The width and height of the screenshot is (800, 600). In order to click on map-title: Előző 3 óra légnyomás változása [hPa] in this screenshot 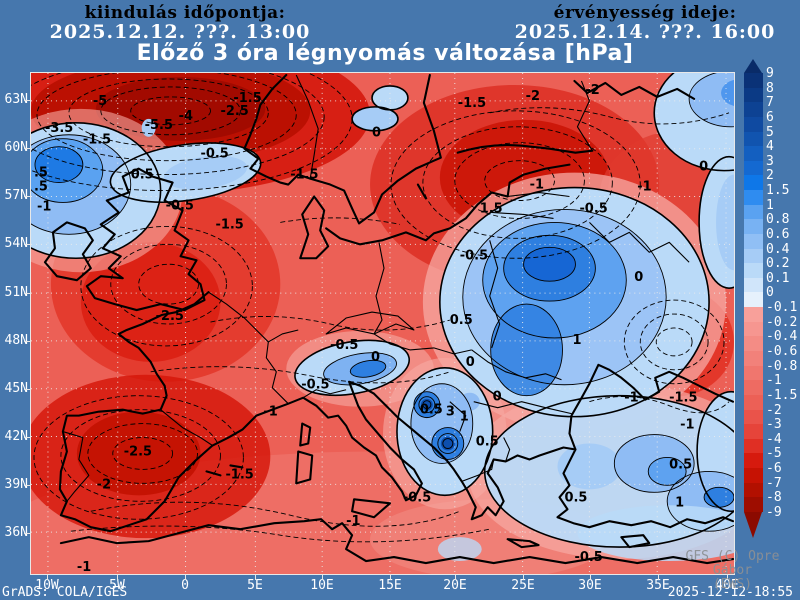, I will do `click(385, 53)`.